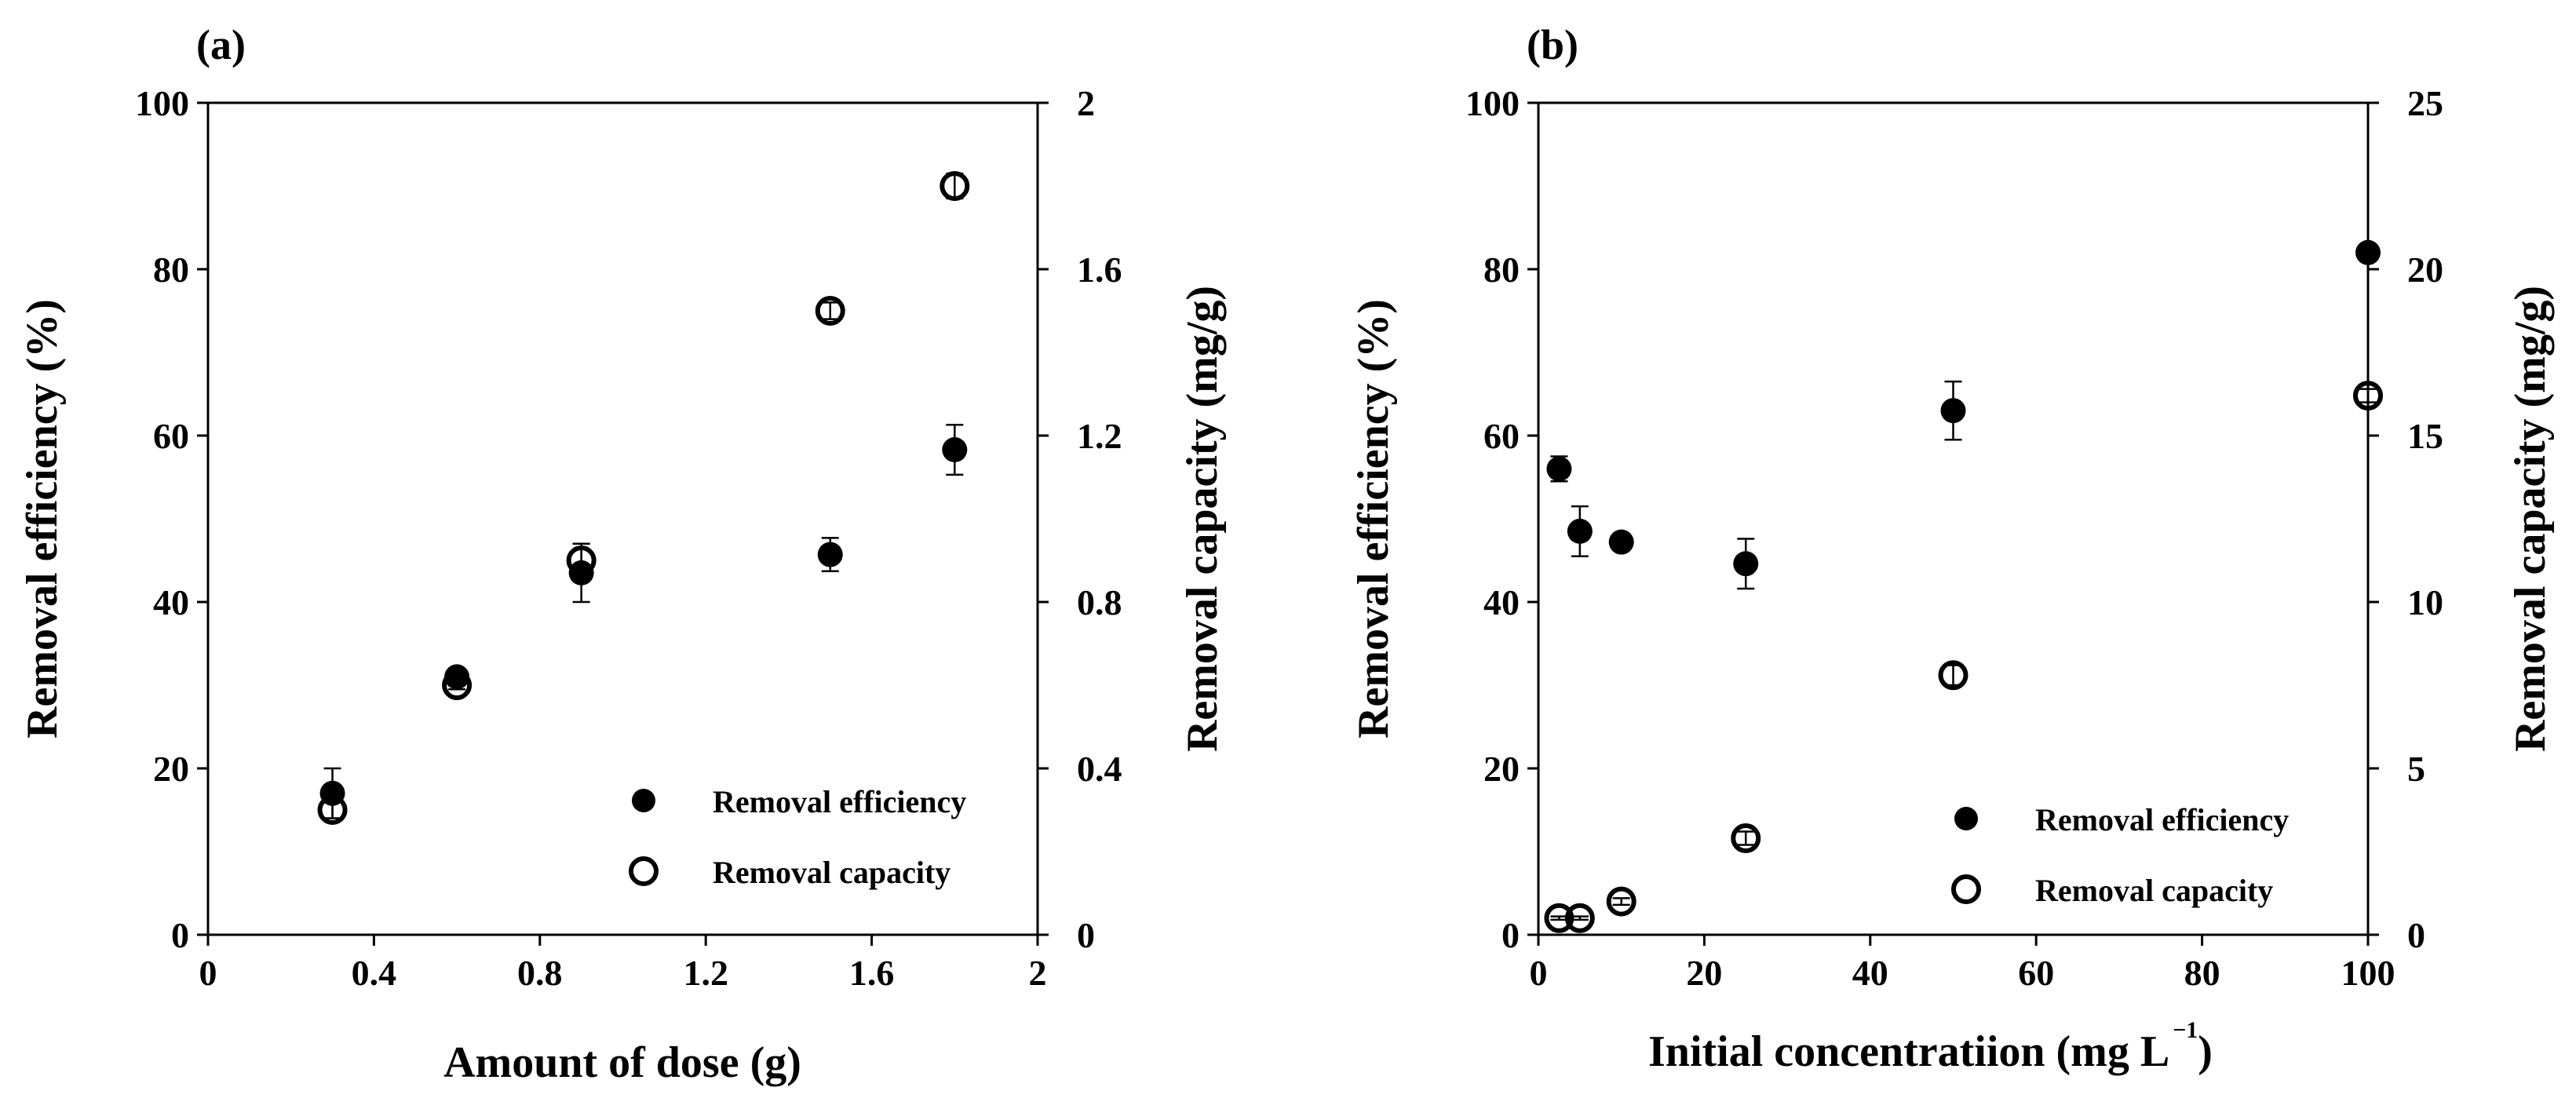 Image resolution: width=2576 pixels, height=1109 pixels. Describe the element at coordinates (705, 973) in the screenshot. I see `x-tick-label: 1.2` at that location.